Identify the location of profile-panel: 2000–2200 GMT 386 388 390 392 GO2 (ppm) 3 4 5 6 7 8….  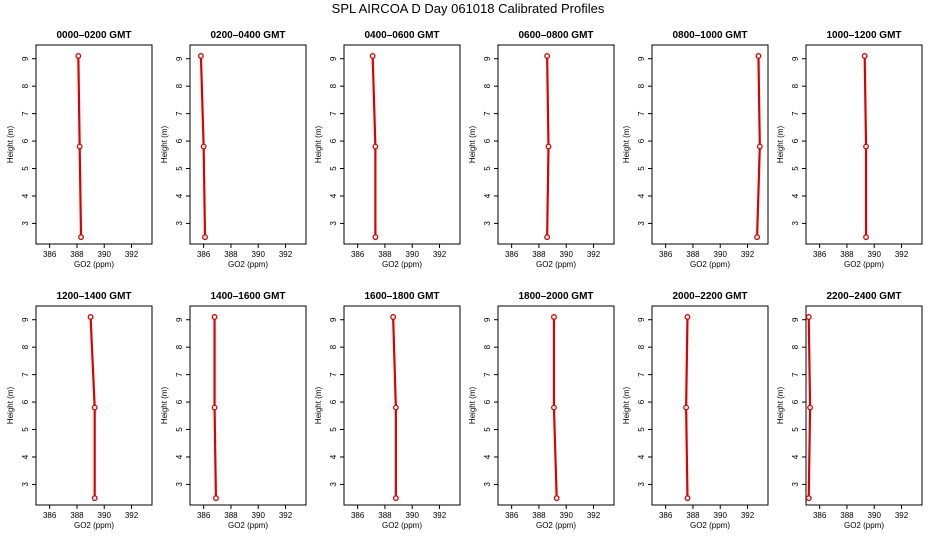
(695, 410).